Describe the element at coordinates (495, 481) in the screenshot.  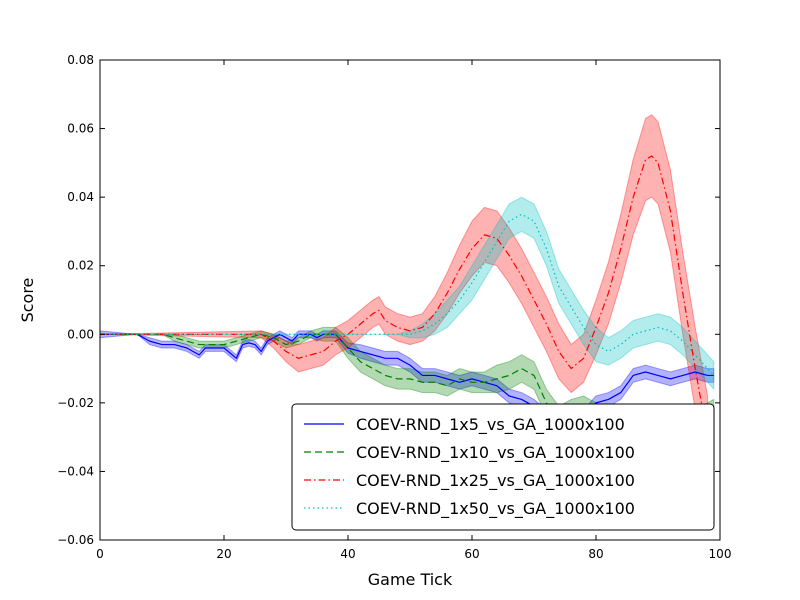
I see `legend-label-3: COEV-RND_1x25_vs_GA_1000x100` at that location.